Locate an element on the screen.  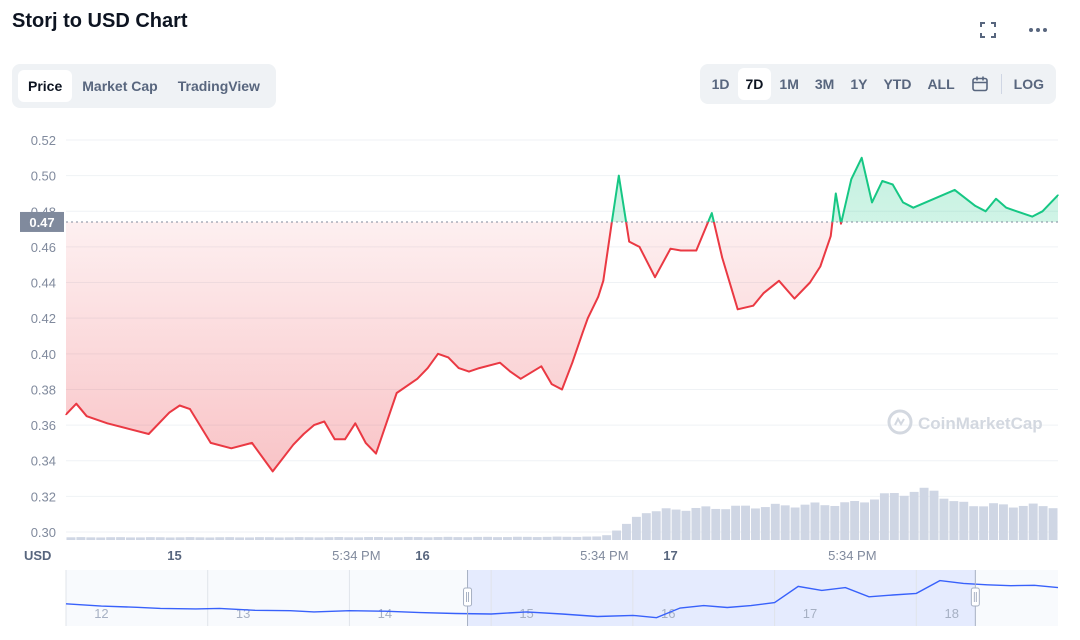
tab-price: Price is located at coordinates (45, 86).